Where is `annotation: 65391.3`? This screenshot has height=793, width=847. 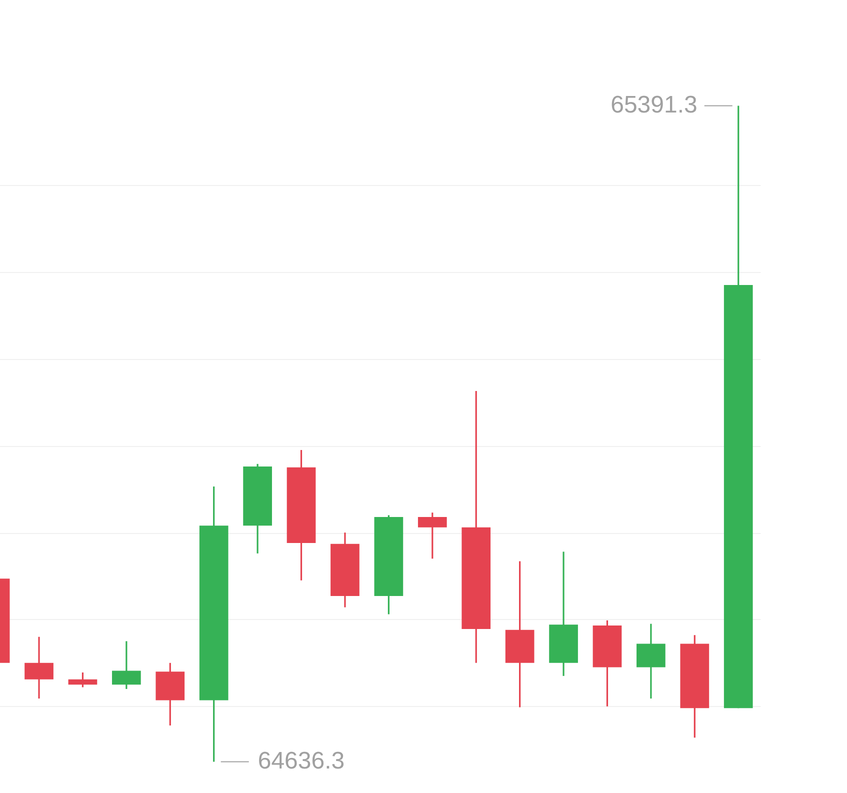 annotation: 65391.3 is located at coordinates (654, 105).